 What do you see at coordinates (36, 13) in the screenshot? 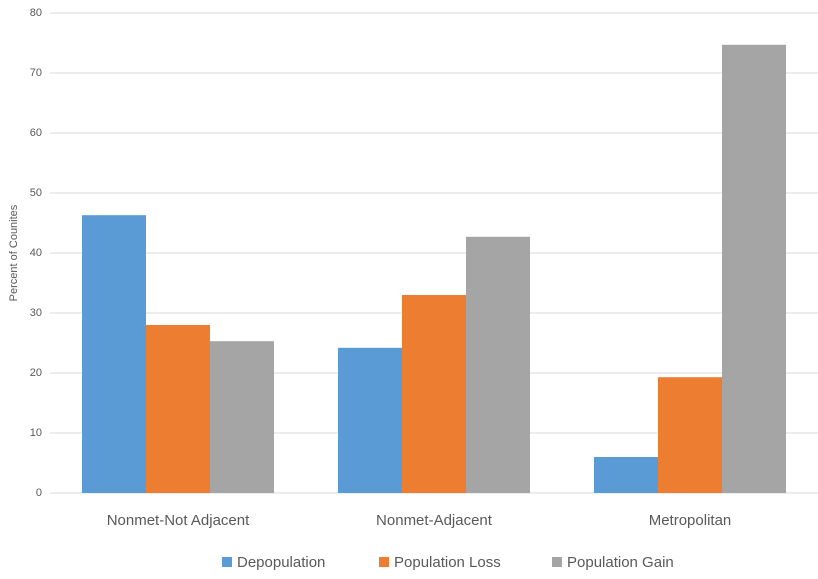
I see `y-tick-label: 80` at bounding box center [36, 13].